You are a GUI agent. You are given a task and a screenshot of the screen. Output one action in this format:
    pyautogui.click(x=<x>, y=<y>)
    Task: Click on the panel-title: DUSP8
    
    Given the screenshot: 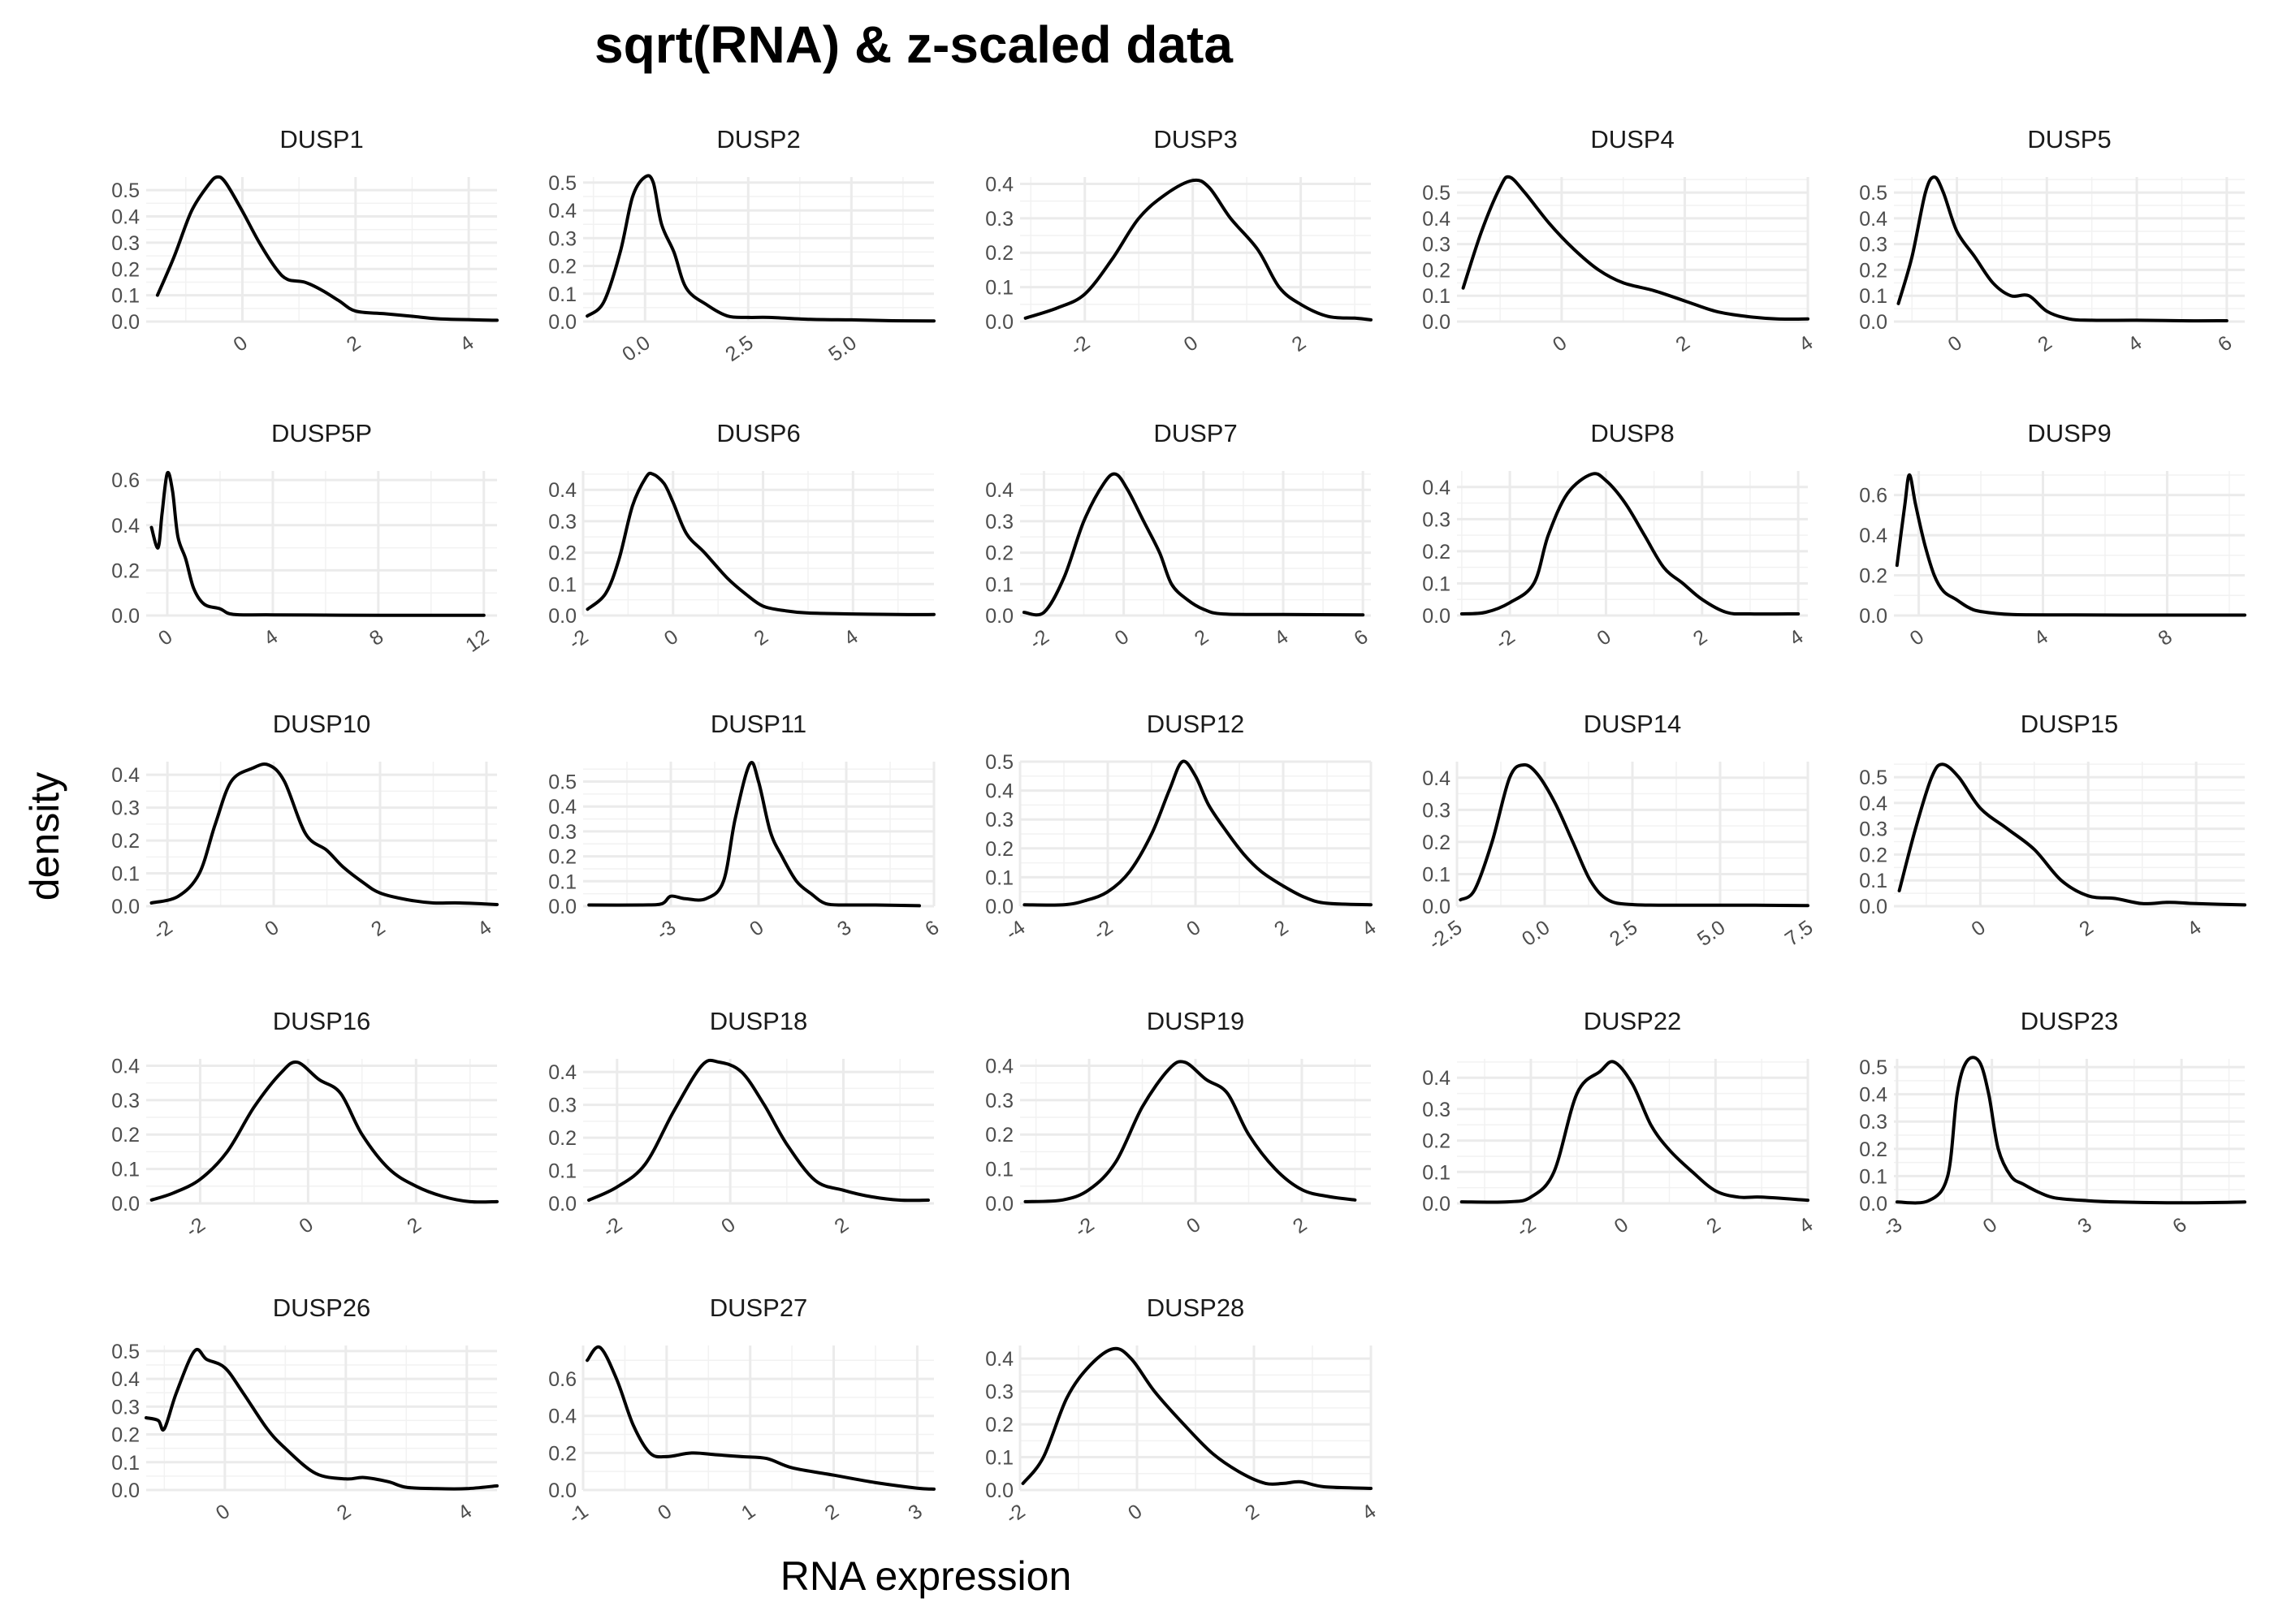 What is the action you would take?
    pyautogui.click(x=1632, y=433)
    